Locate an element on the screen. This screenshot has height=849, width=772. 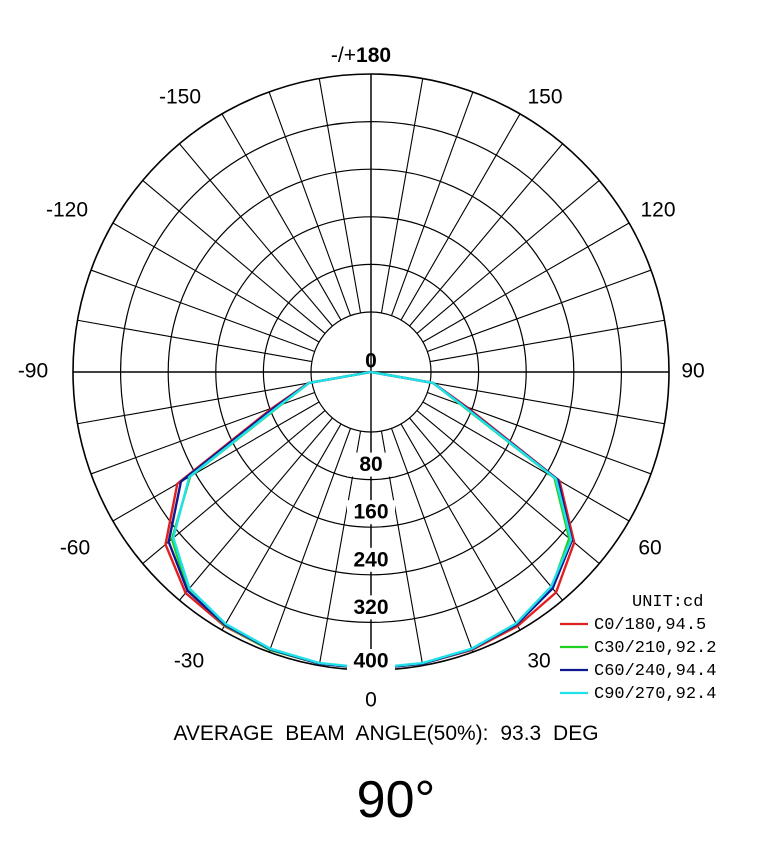
ring-label: 160 is located at coordinates (370, 512).